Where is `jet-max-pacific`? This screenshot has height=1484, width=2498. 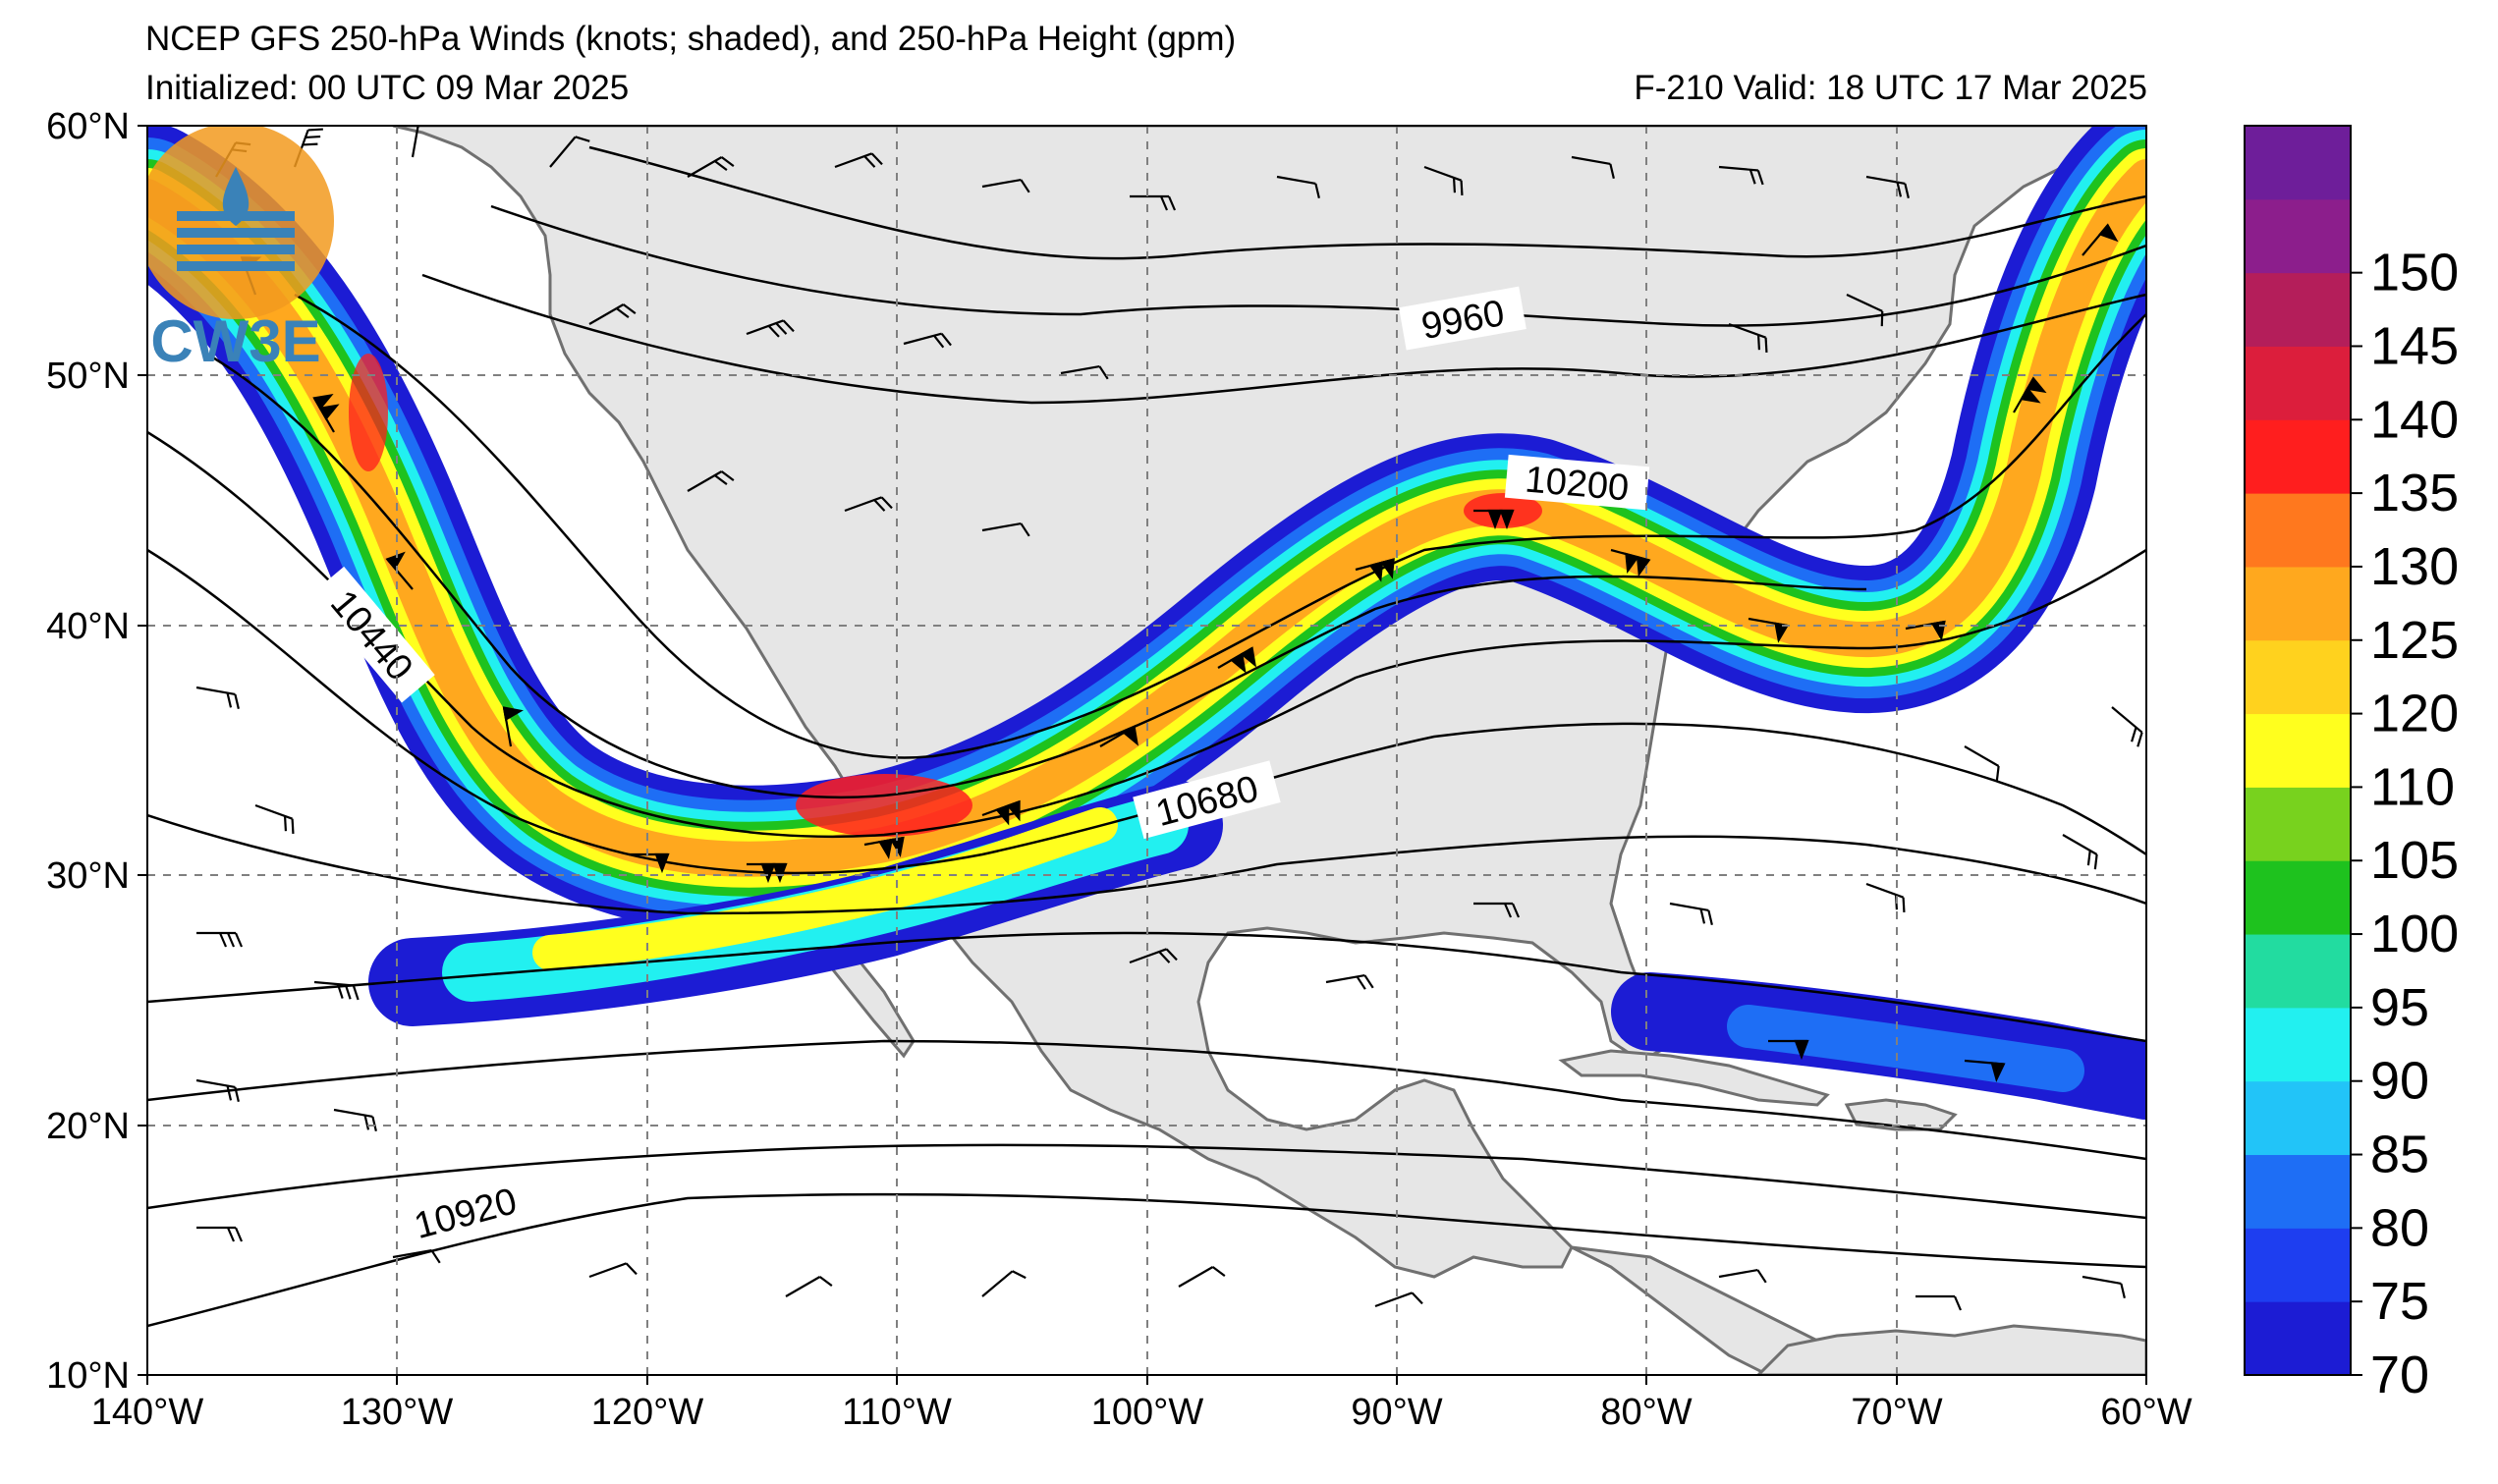
jet-max-pacific is located at coordinates (368, 412).